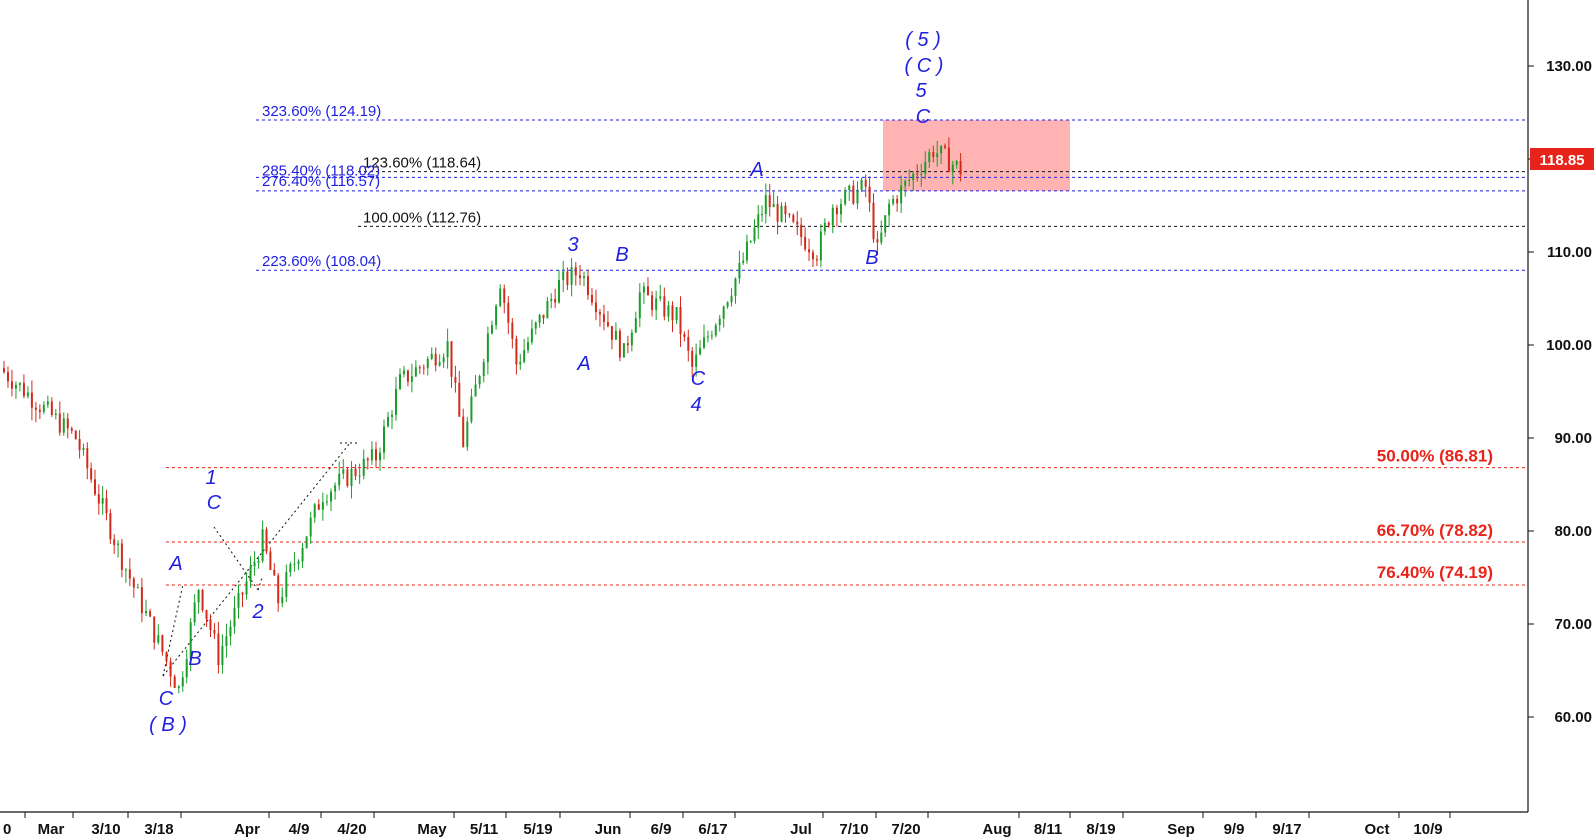 The width and height of the screenshot is (1596, 839). Describe the element at coordinates (853, 829) in the screenshot. I see `x-tick-label: 7/10` at that location.